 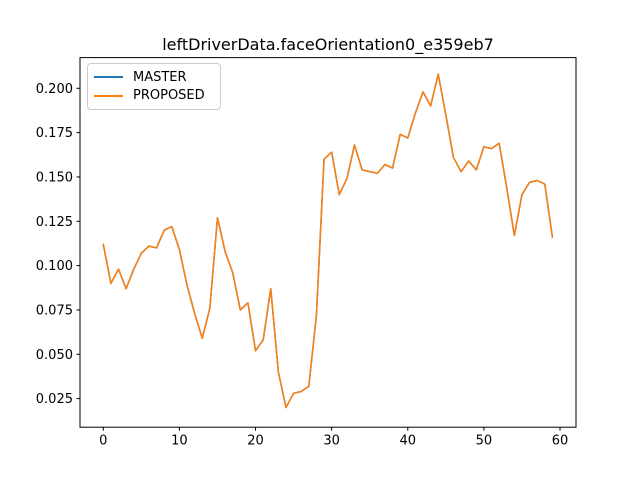 I want to click on legend: MASTER PROPOSED, so click(x=154, y=86).